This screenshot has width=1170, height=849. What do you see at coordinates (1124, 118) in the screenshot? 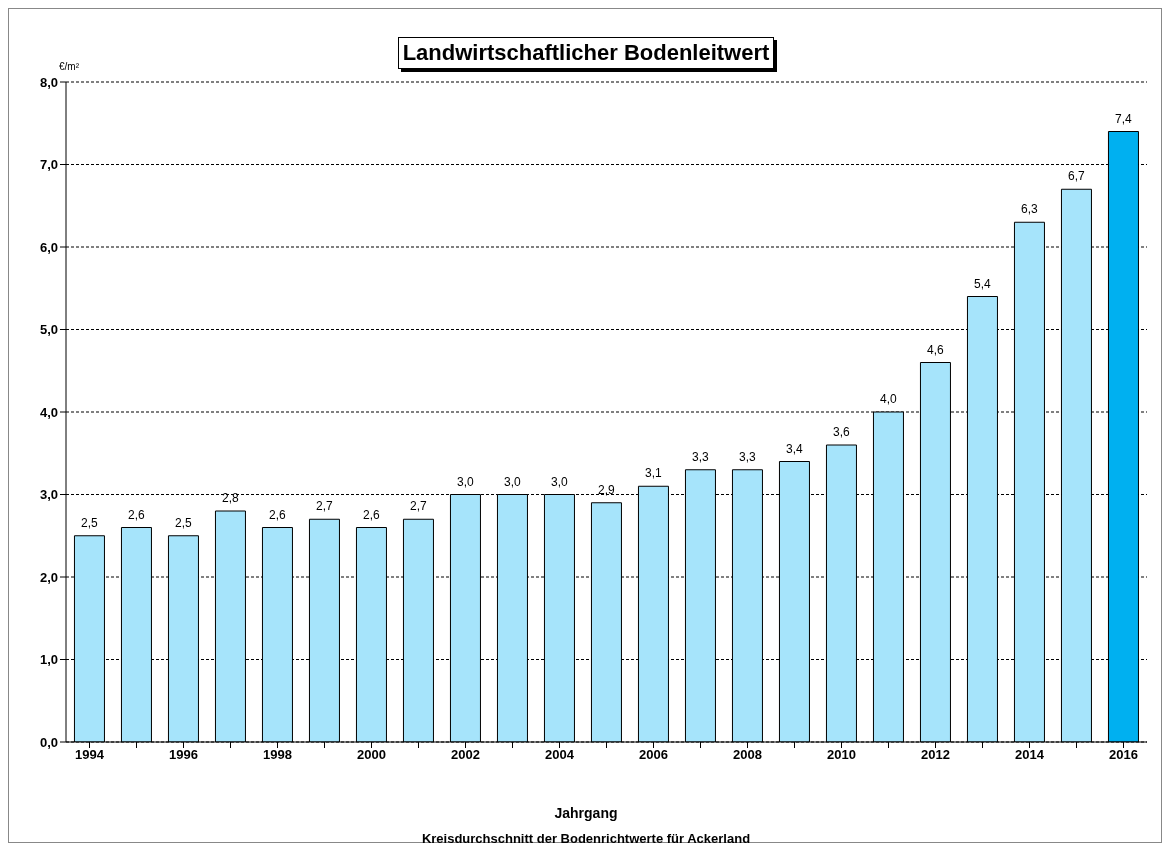
I see `data-label: 7,4` at bounding box center [1124, 118].